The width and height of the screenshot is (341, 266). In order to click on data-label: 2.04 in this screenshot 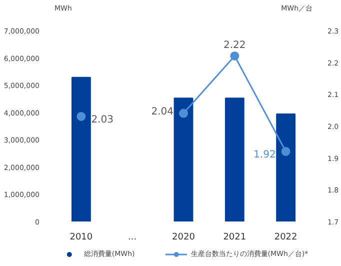, I will do `click(162, 112)`.